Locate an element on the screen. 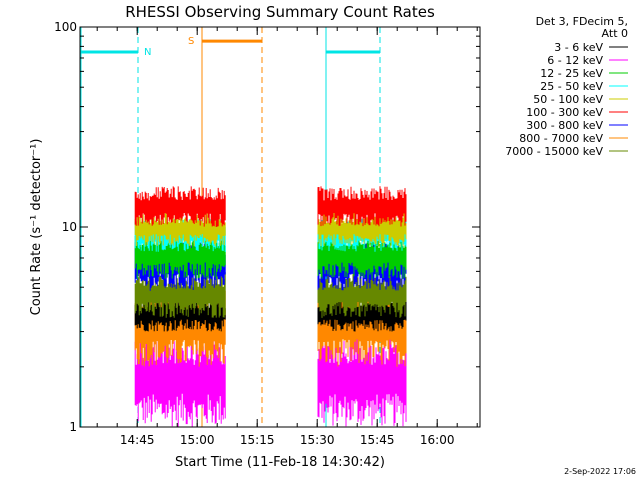  series-band-100-300kev is located at coordinates (270, 206).